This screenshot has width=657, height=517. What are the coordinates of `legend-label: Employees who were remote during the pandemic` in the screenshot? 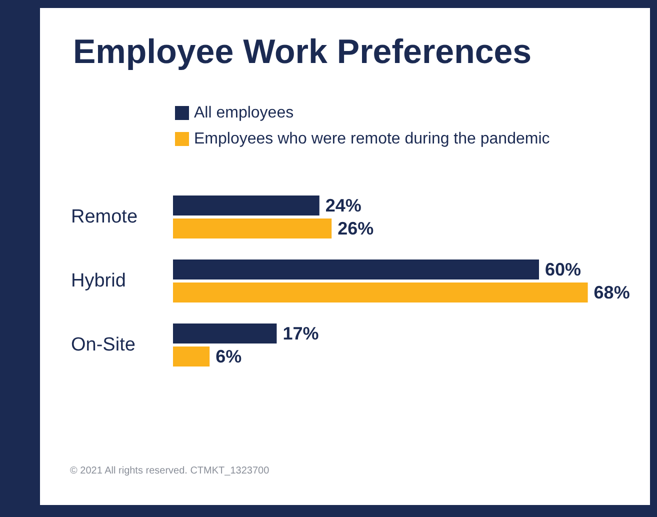 It's located at (372, 139).